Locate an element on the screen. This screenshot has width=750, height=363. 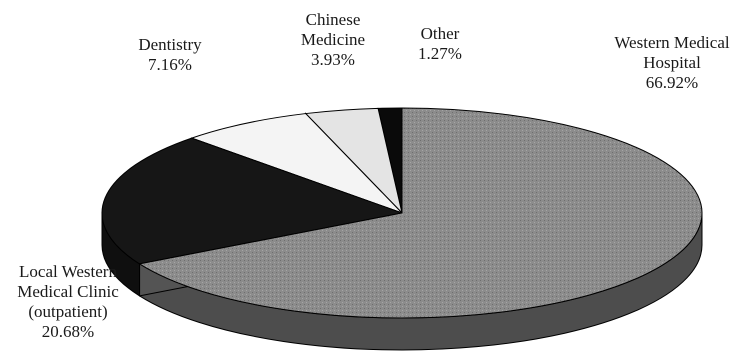
slice-label: Western Medical Hospital 66.92% is located at coordinates (672, 62).